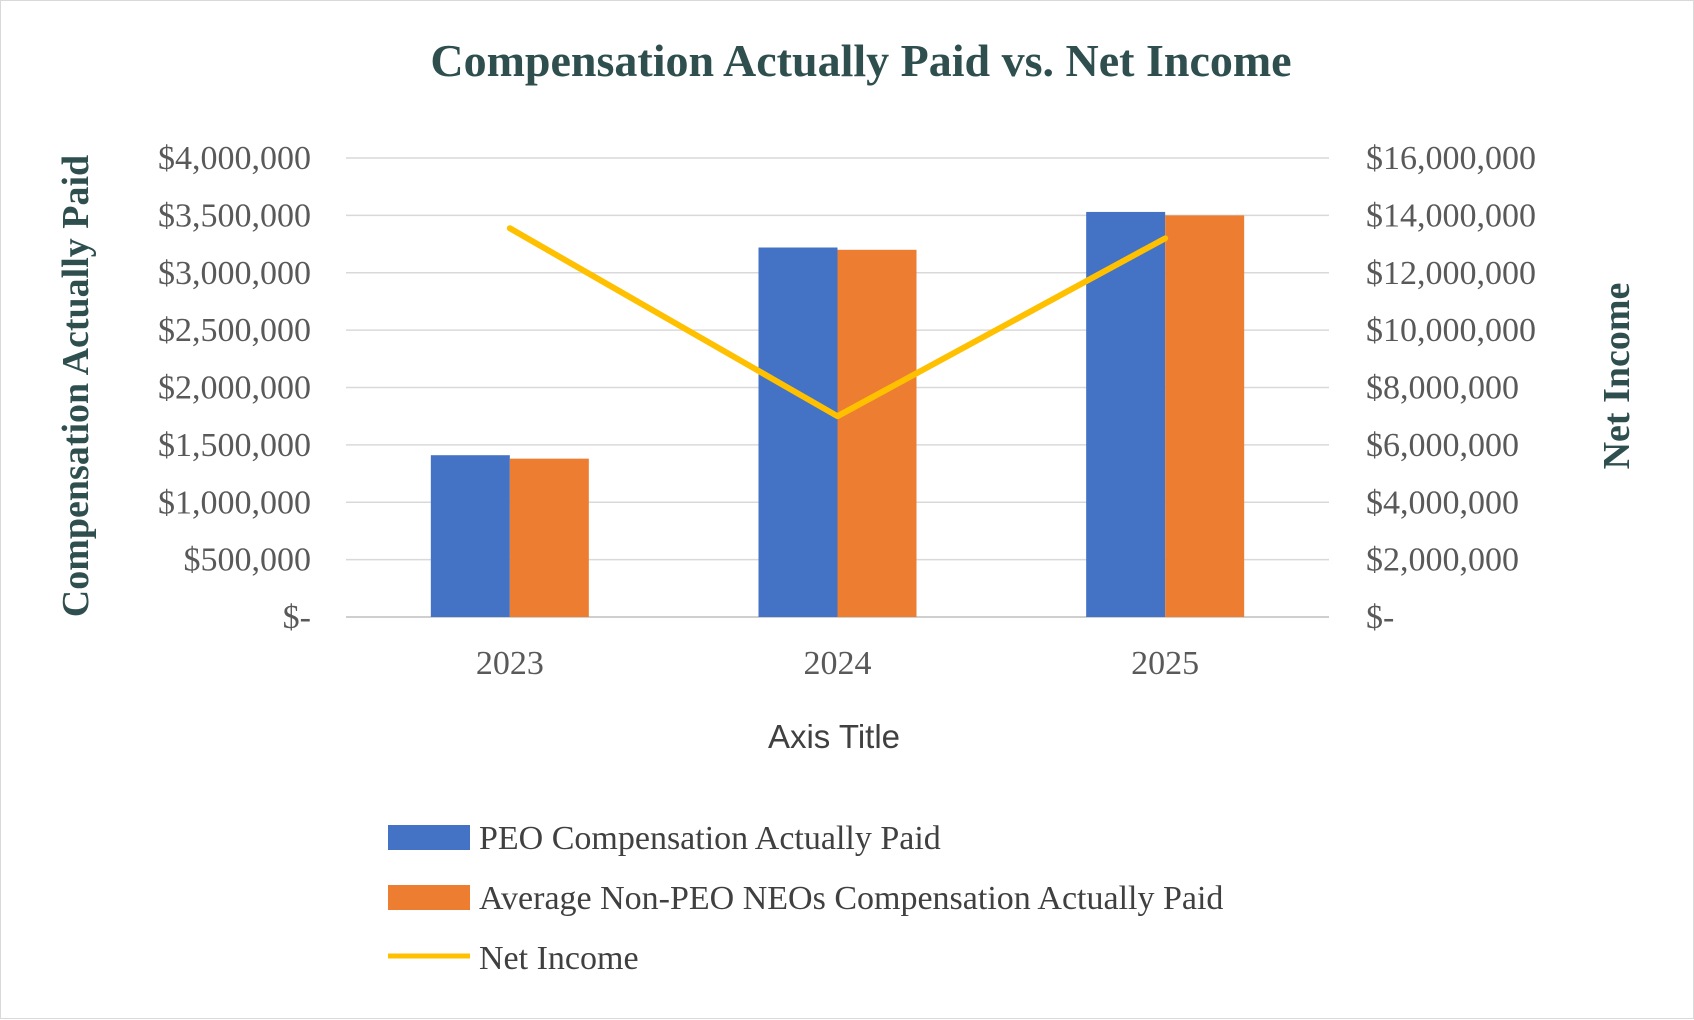 Image resolution: width=1694 pixels, height=1020 pixels. What do you see at coordinates (877, 433) in the screenshot?
I see `bar-non-peo-2024` at bounding box center [877, 433].